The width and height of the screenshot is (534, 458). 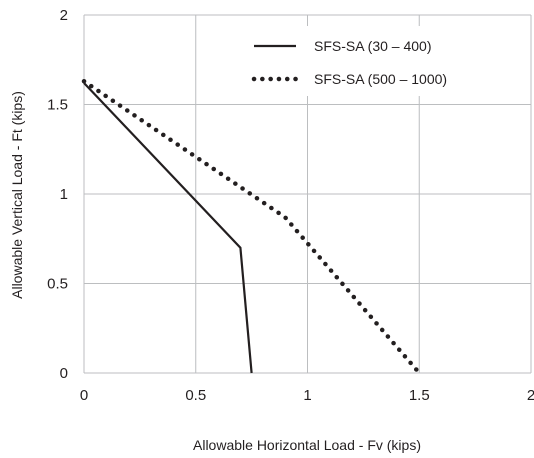 I want to click on x-tick-label: 1, so click(x=307, y=395).